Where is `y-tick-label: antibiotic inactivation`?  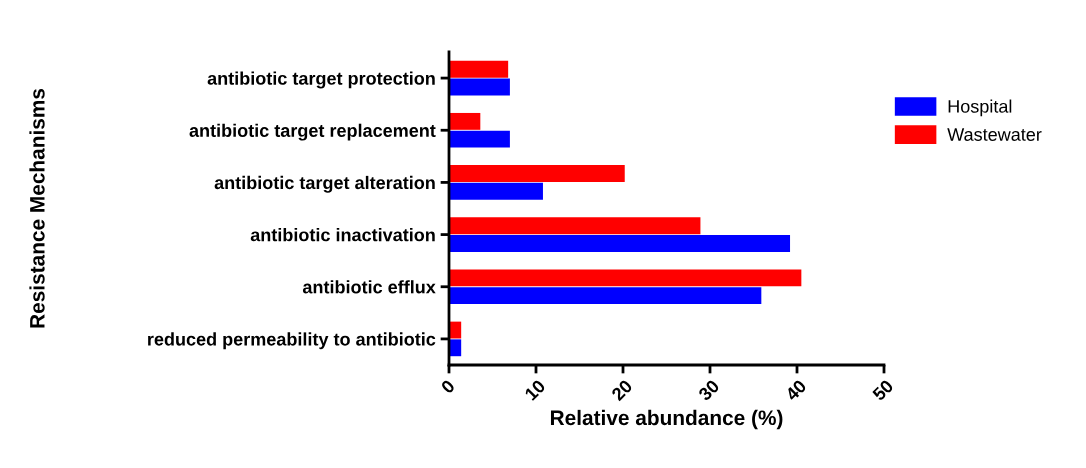 y-tick-label: antibiotic inactivation is located at coordinates (342, 235).